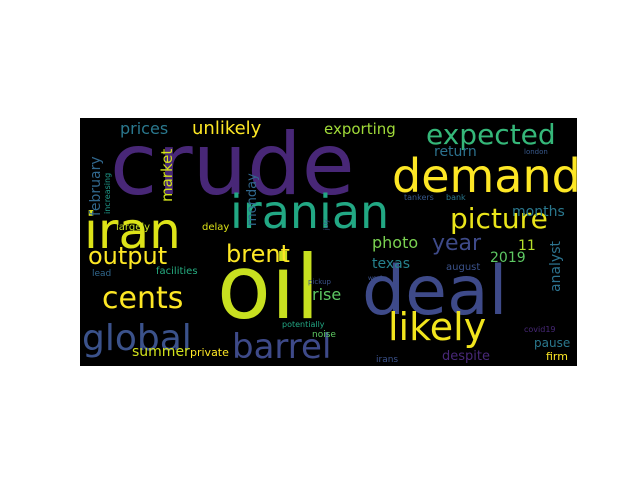 Image resolution: width=640 pixels, height=480 pixels. I want to click on word-demand: demand, so click(484, 176).